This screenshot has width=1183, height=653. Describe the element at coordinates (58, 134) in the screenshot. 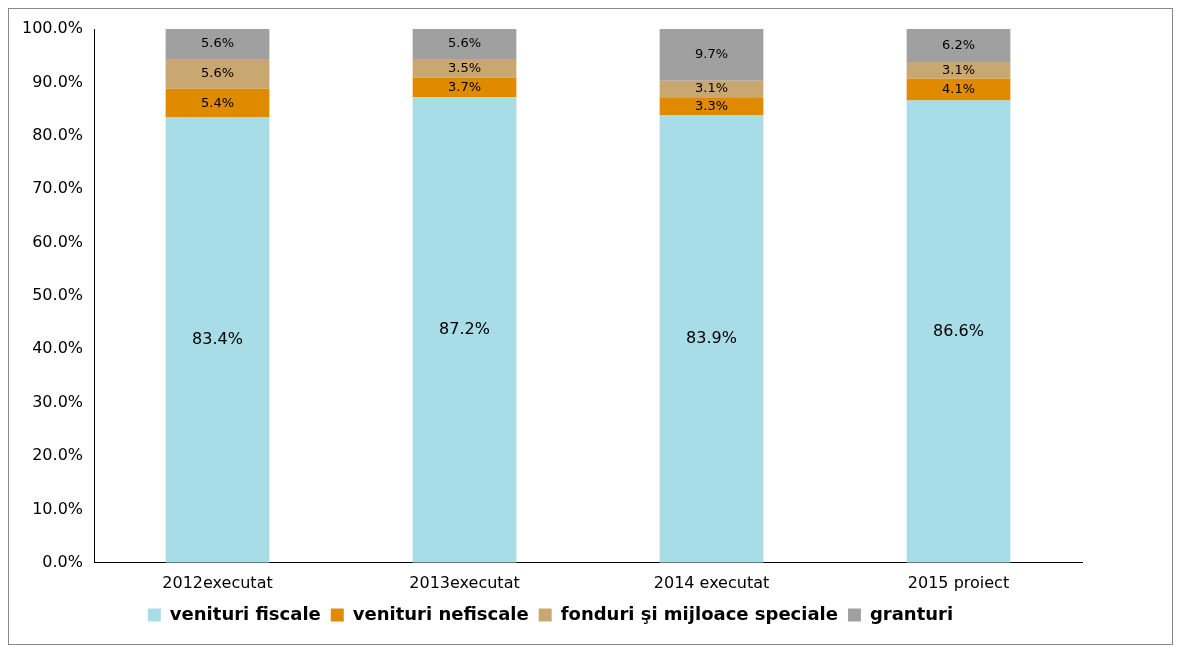

I see `y-tick-label: 80.0%` at that location.